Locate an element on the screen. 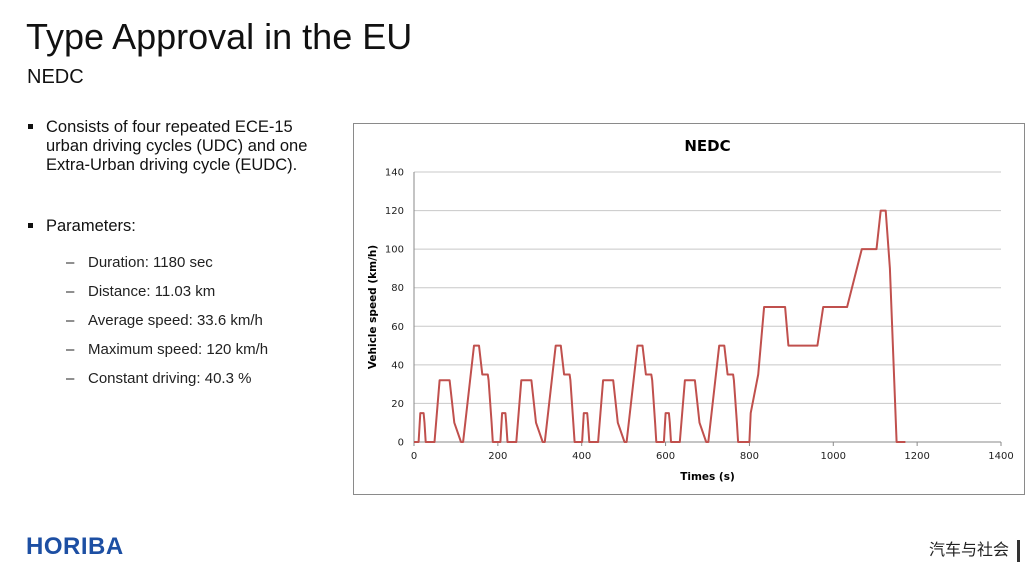 This screenshot has height=570, width=1034. y-axis-label: Vehicle speed (km/h) is located at coordinates (373, 307).